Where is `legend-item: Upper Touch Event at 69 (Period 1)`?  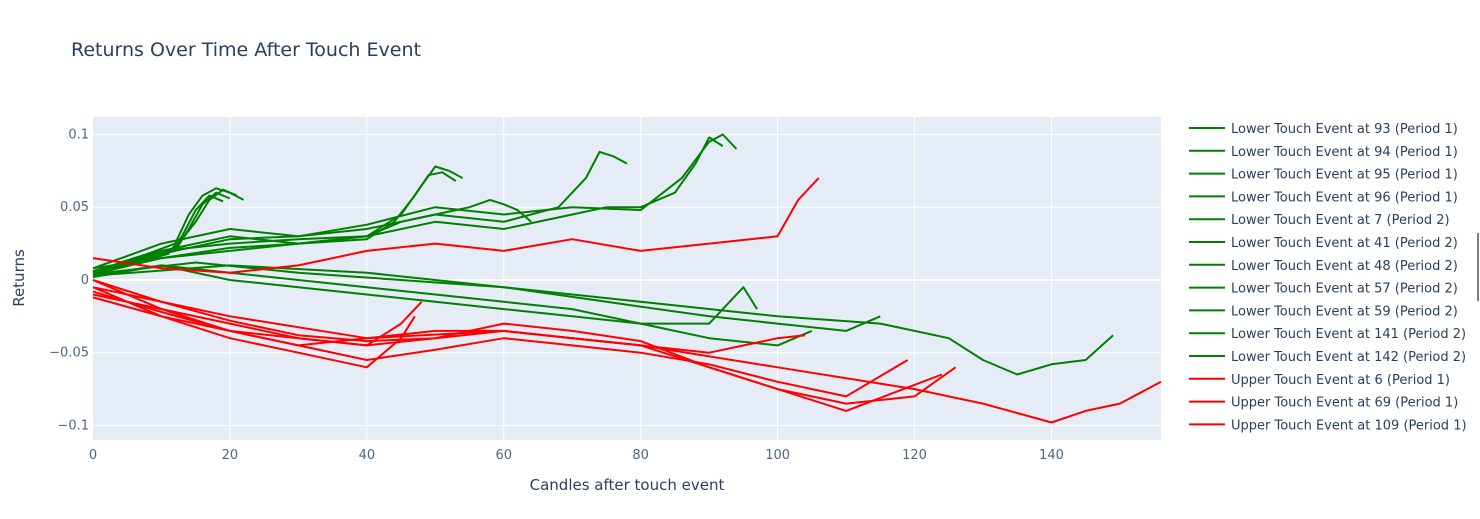
legend-item: Upper Touch Event at 69 (Period 1) is located at coordinates (1323, 403).